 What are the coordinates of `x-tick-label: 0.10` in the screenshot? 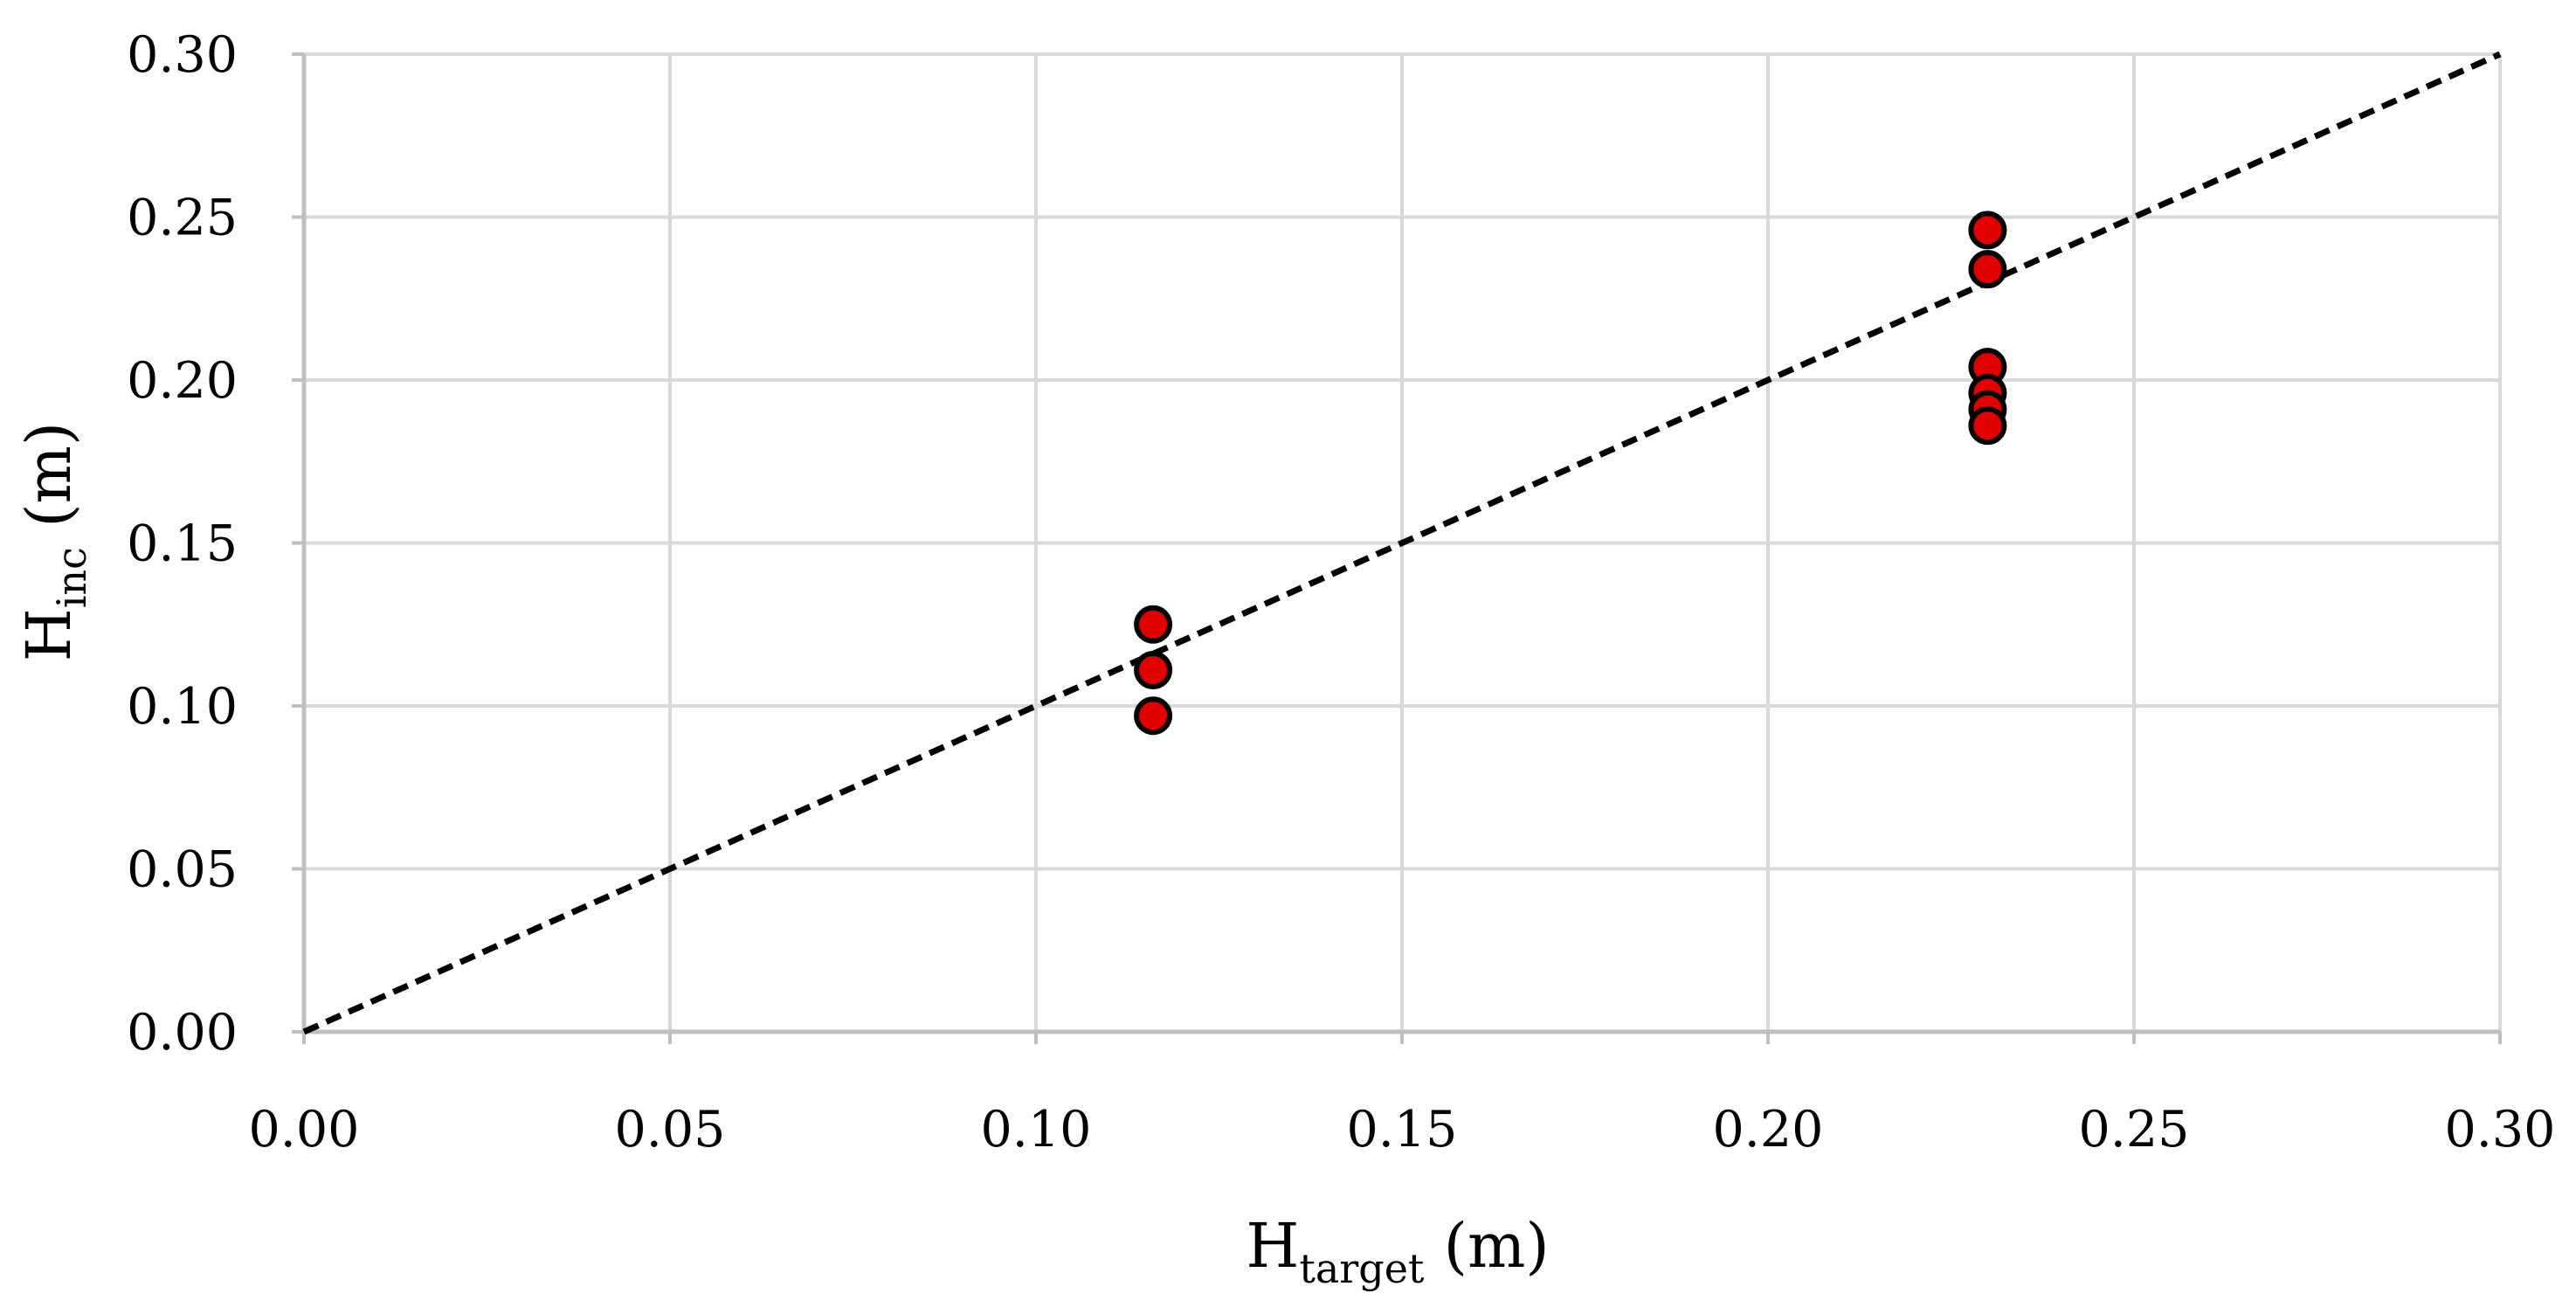 It's located at (1036, 1129).